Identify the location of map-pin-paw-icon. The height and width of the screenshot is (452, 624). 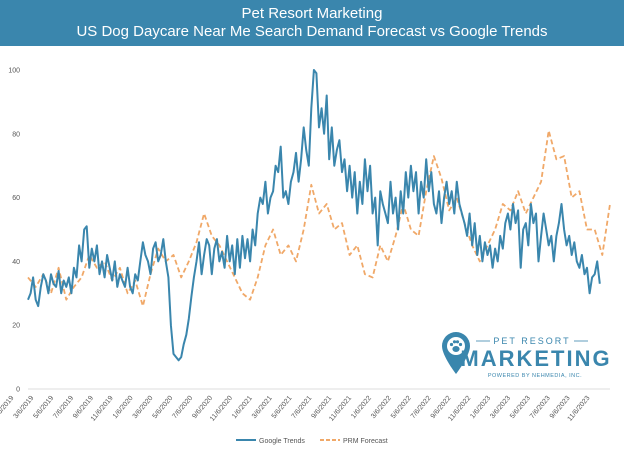
(456, 353).